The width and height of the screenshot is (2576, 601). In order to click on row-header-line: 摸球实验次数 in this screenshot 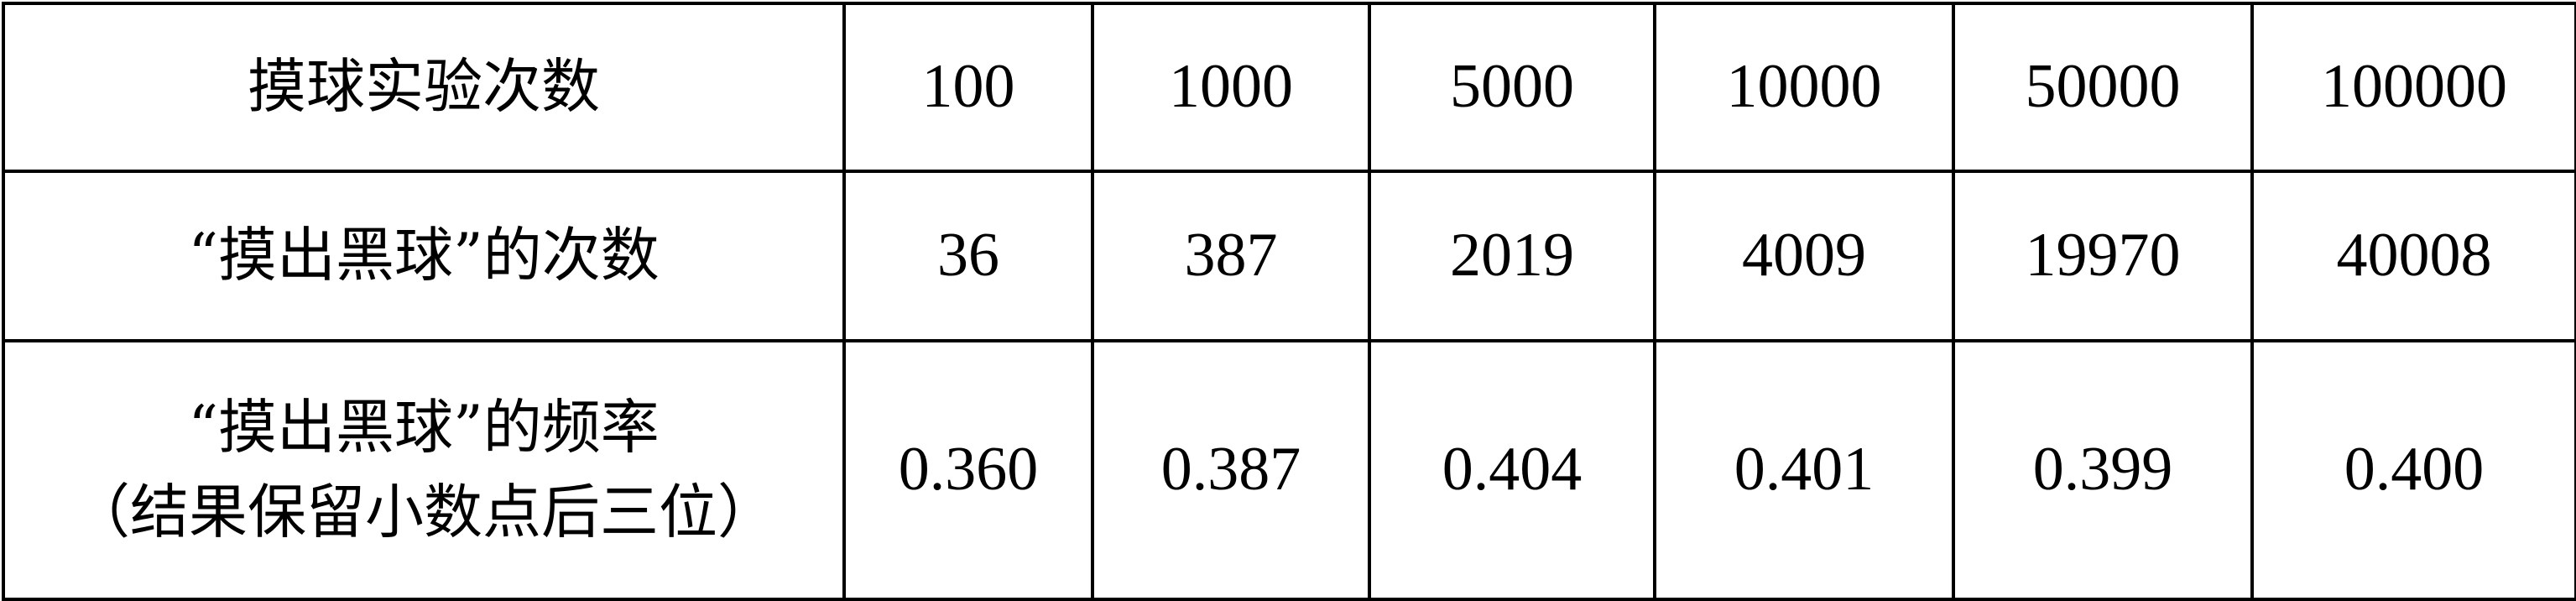, I will do `click(424, 87)`.